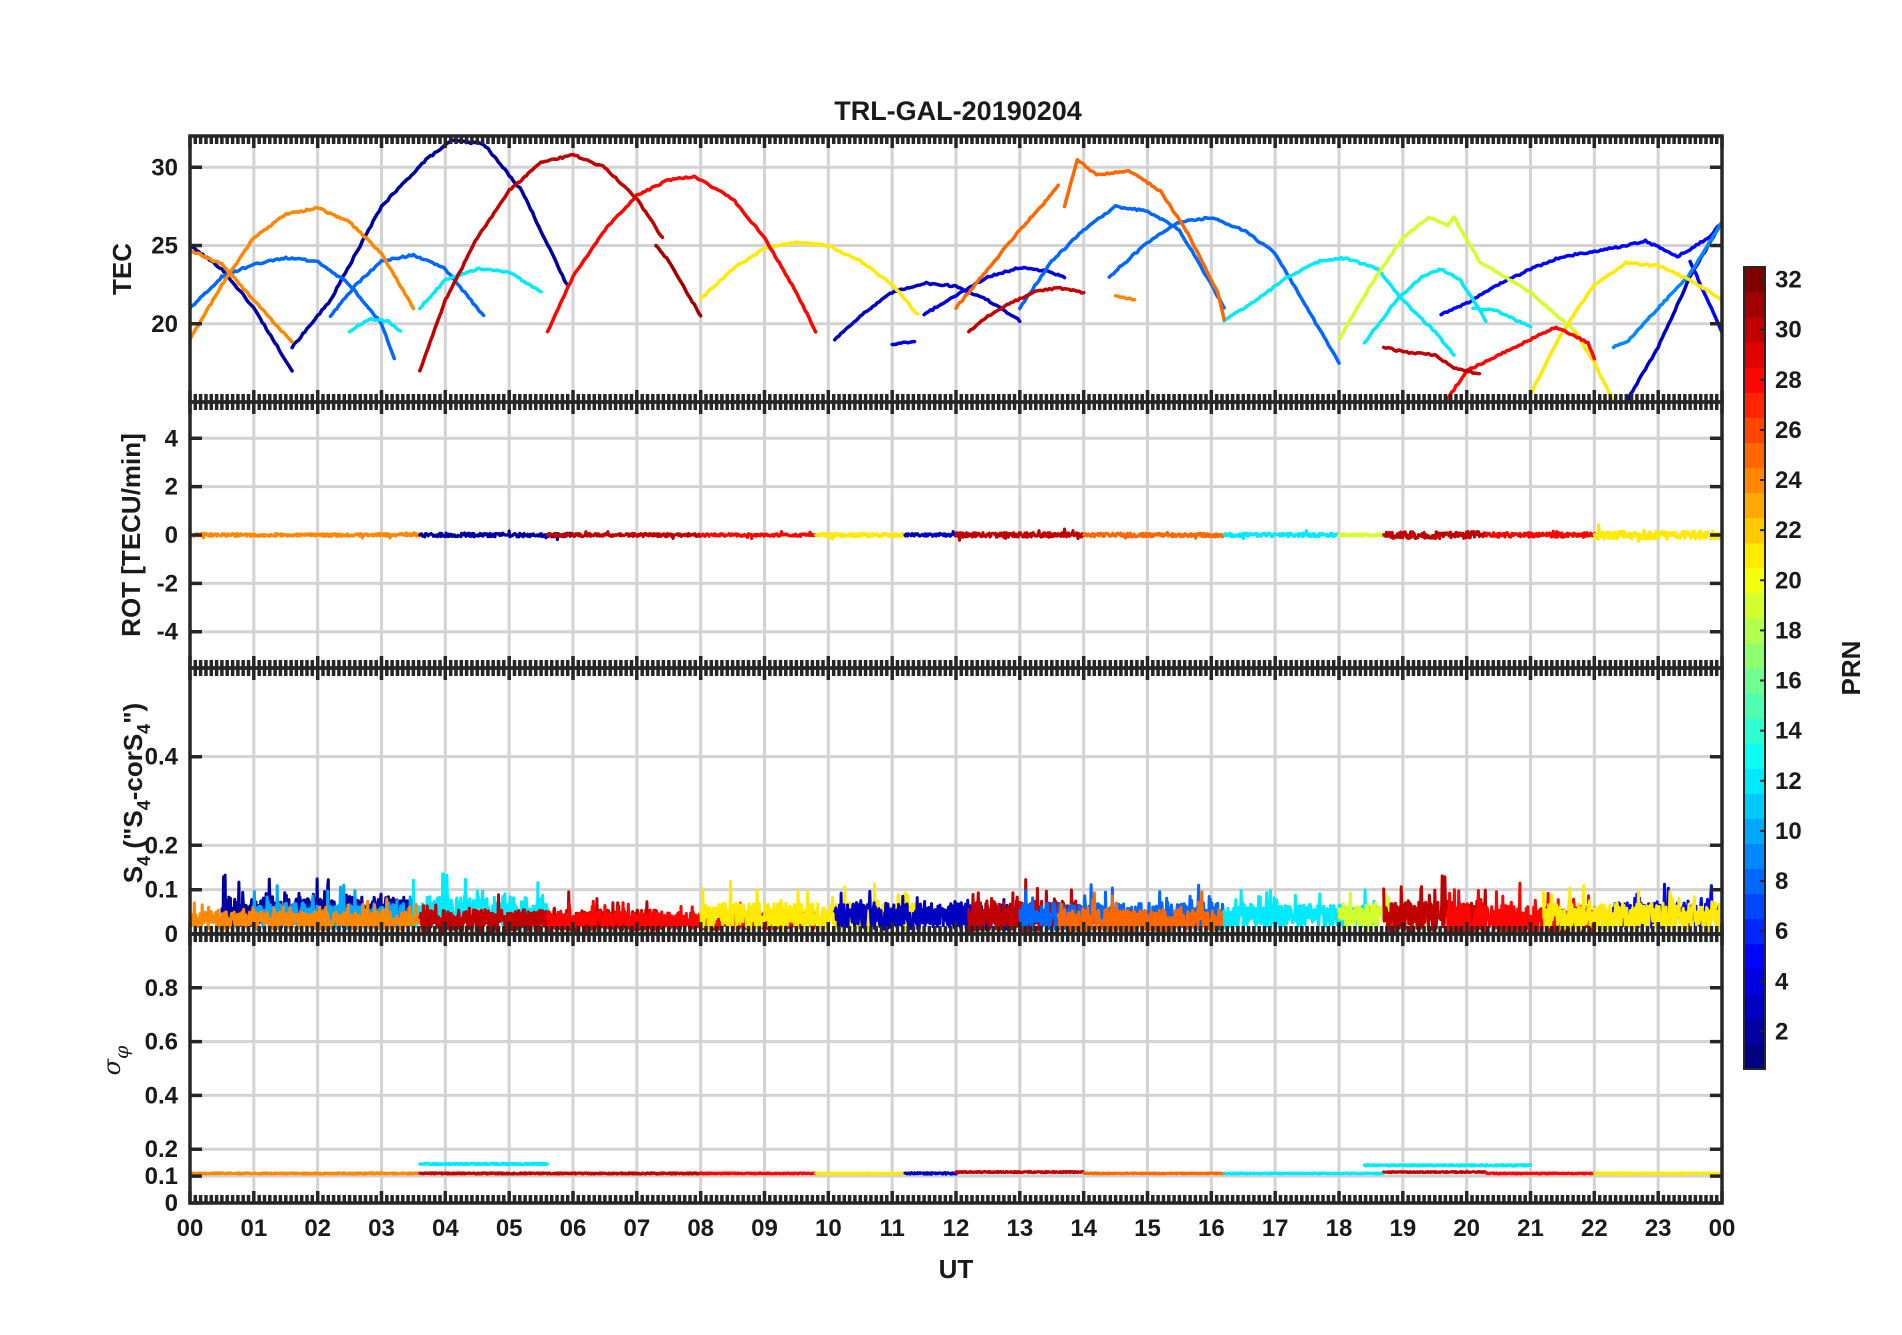 The height and width of the screenshot is (1335, 1902). I want to click on y-axis-label: ROT [TECU/min], so click(131, 535).